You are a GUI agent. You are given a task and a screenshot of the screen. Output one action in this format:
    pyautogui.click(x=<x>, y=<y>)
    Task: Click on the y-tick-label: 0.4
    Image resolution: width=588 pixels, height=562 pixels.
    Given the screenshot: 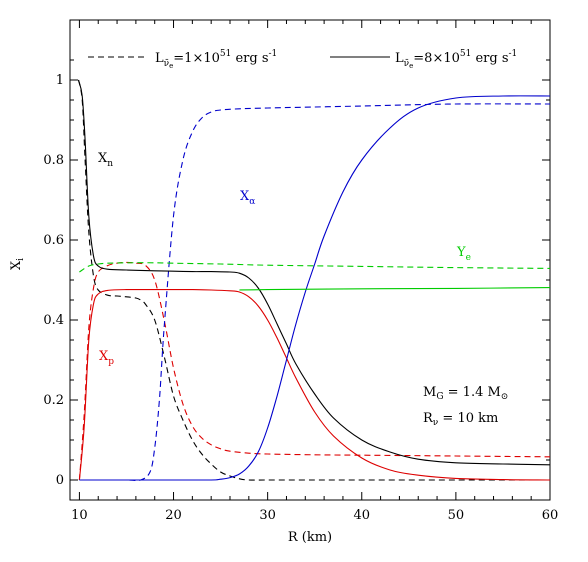 What is the action you would take?
    pyautogui.click(x=53, y=320)
    